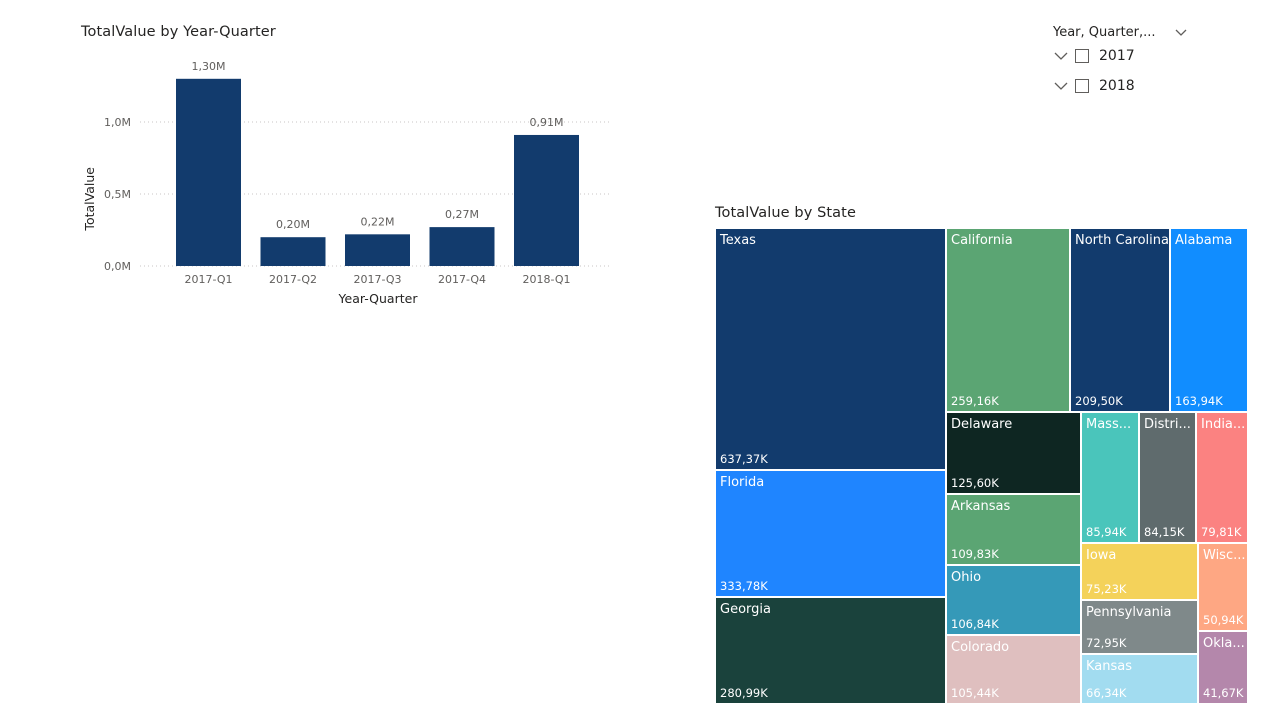 Image resolution: width=1274 pixels, height=719 pixels. What do you see at coordinates (1008, 320) in the screenshot?
I see `treemap-tile: California 259,16K` at bounding box center [1008, 320].